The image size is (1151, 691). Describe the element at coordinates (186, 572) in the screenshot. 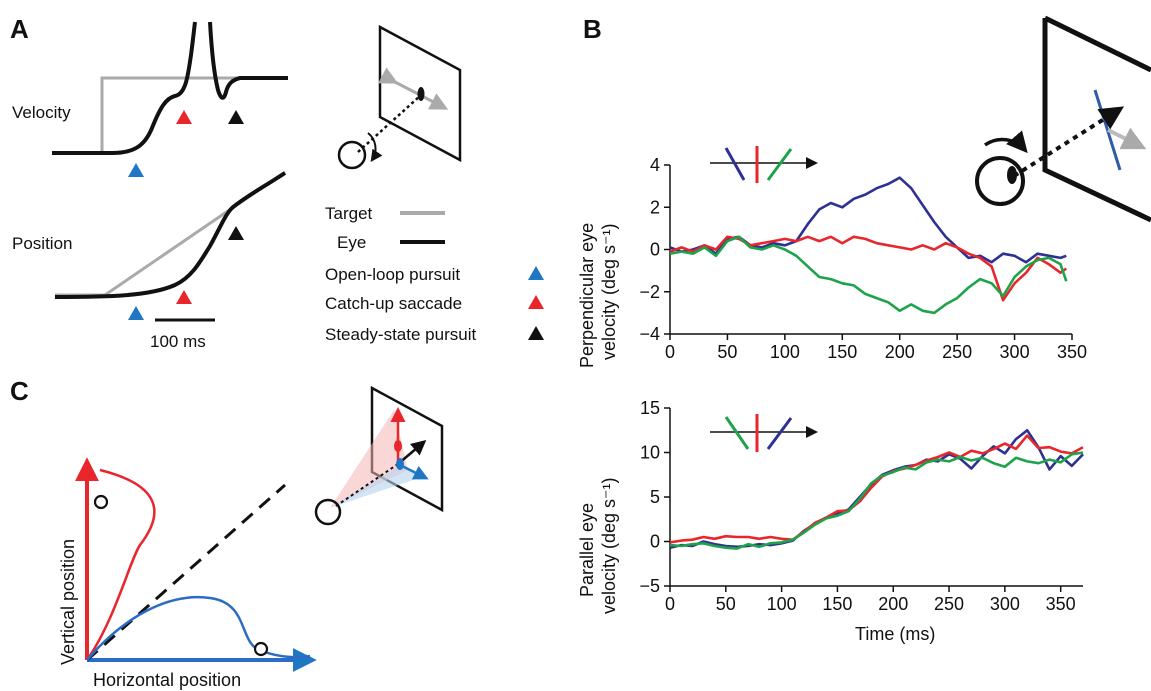

I see `diagonal-target-path` at that location.